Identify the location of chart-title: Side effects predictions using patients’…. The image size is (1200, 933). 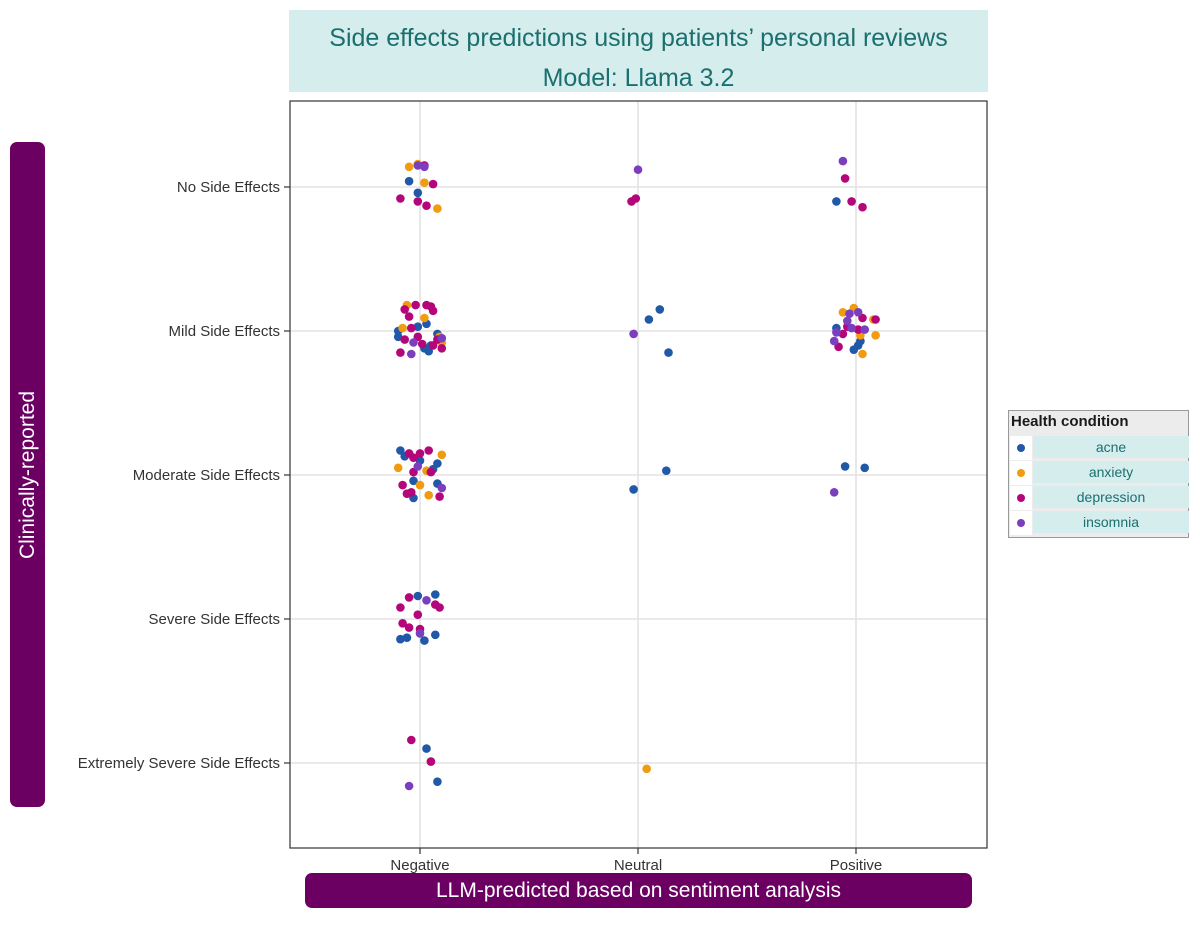
(638, 38).